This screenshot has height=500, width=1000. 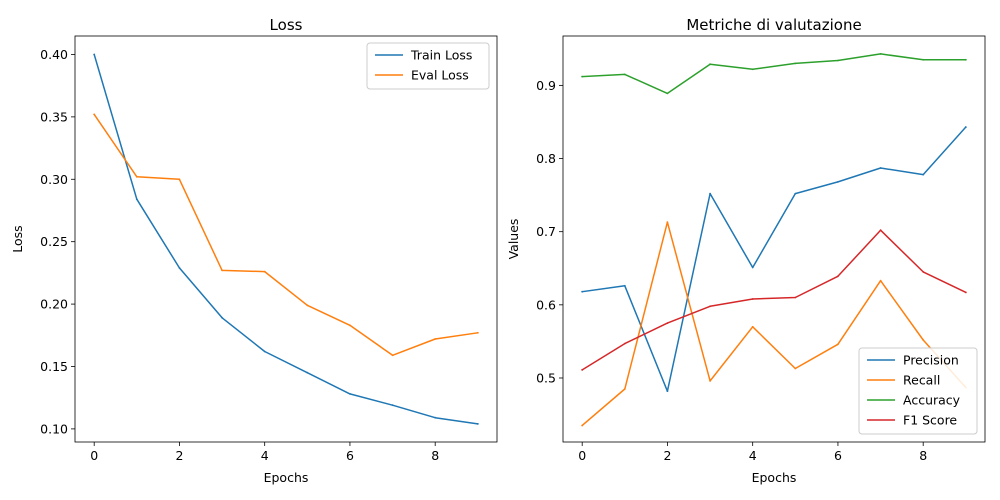 What do you see at coordinates (54, 54) in the screenshot?
I see `y-tick-label: 0.40` at bounding box center [54, 54].